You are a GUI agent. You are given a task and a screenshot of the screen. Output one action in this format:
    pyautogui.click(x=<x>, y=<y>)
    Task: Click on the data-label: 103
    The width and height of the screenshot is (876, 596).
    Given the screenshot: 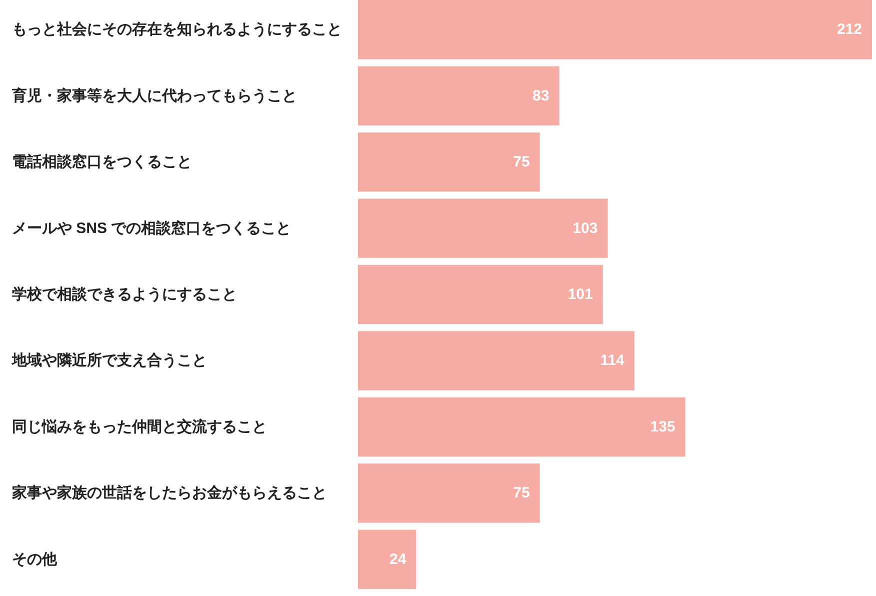 What is the action you would take?
    pyautogui.click(x=585, y=228)
    